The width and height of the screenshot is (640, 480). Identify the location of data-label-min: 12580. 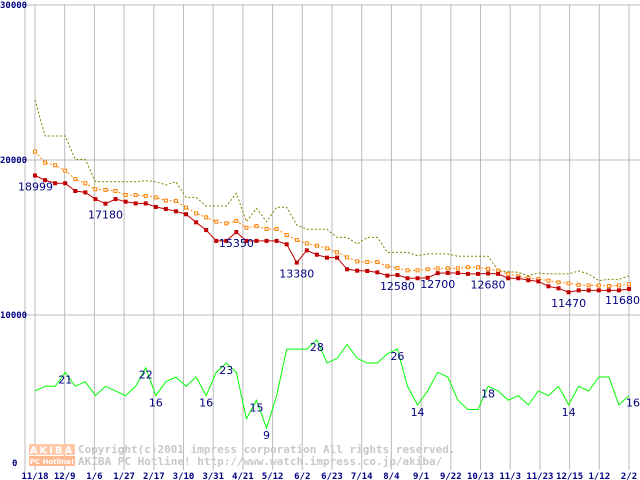
(397, 286).